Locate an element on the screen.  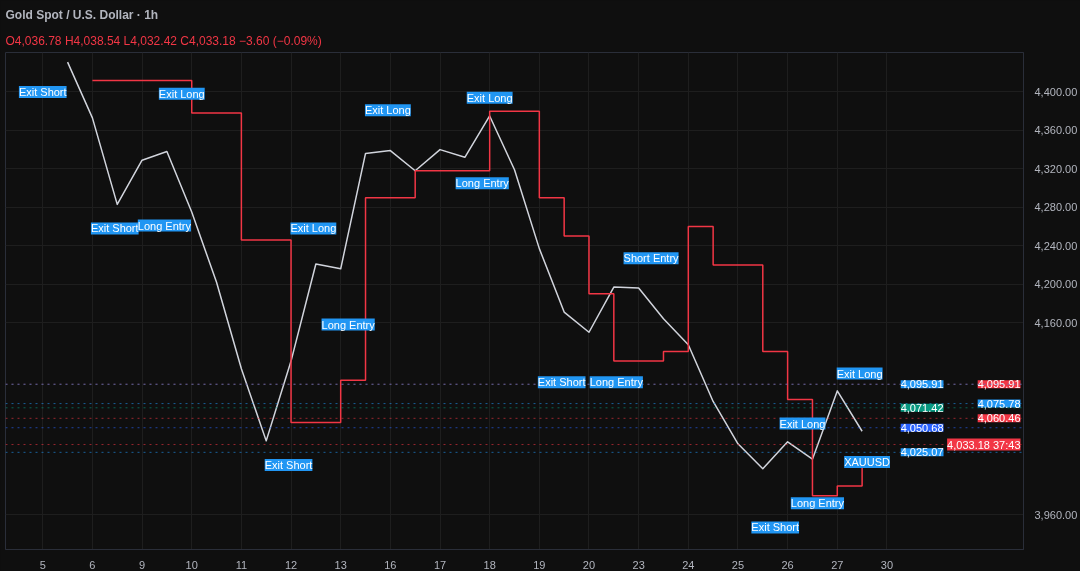
ref-line-label: 4,071.42 is located at coordinates (922, 407).